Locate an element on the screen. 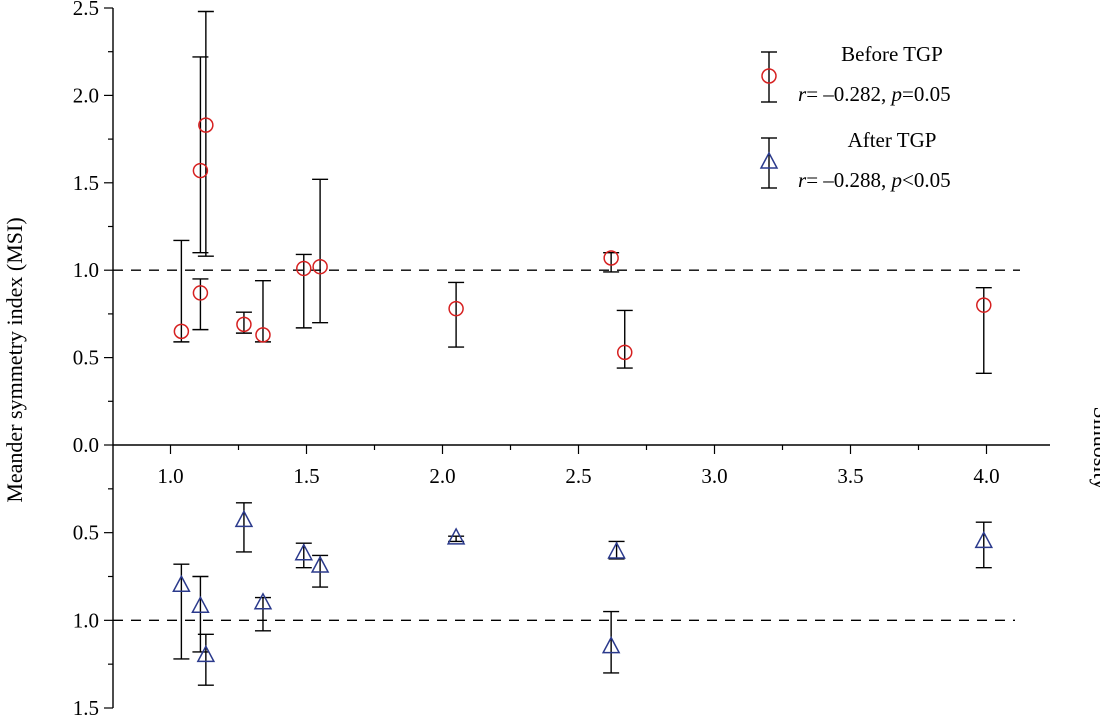  y-tick-label-upper: 1.5 is located at coordinates (86, 183).